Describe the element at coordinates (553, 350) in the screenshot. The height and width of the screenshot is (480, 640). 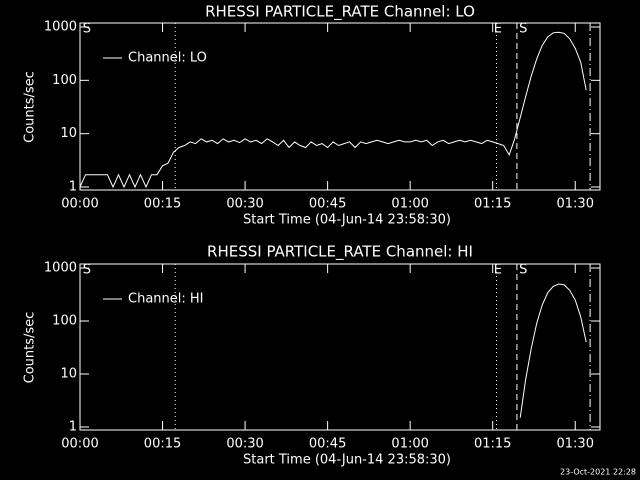
I see `data-line` at that location.